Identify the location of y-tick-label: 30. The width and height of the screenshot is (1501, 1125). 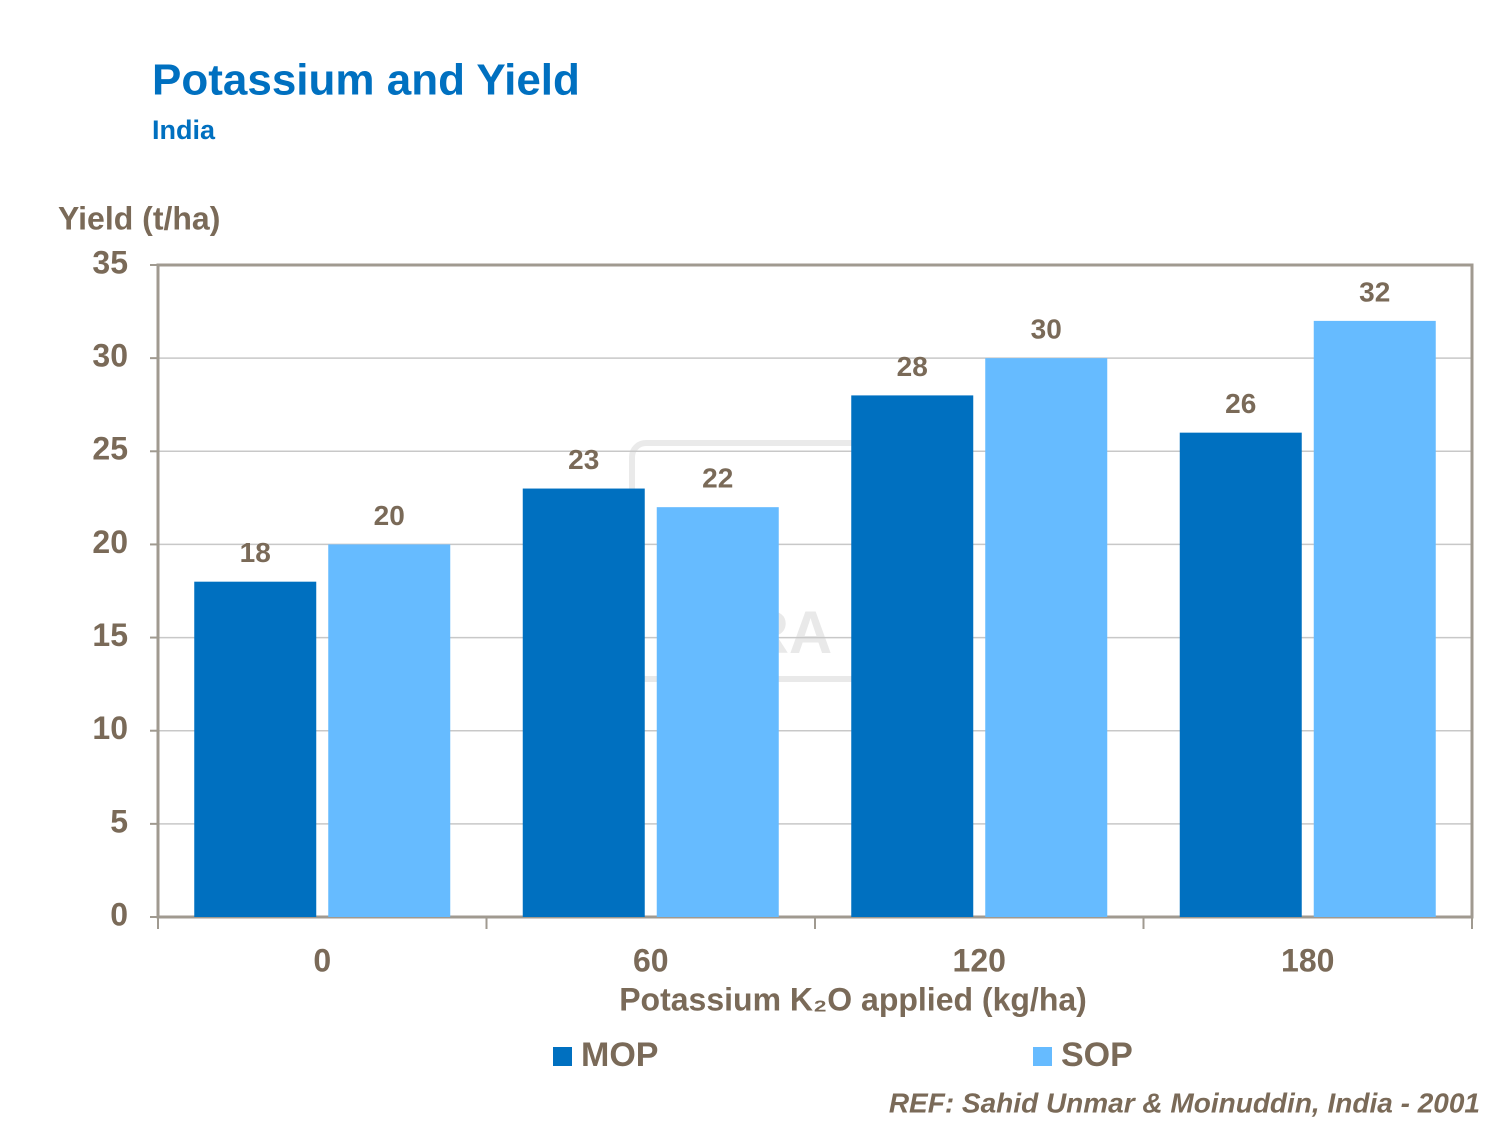
(110, 356).